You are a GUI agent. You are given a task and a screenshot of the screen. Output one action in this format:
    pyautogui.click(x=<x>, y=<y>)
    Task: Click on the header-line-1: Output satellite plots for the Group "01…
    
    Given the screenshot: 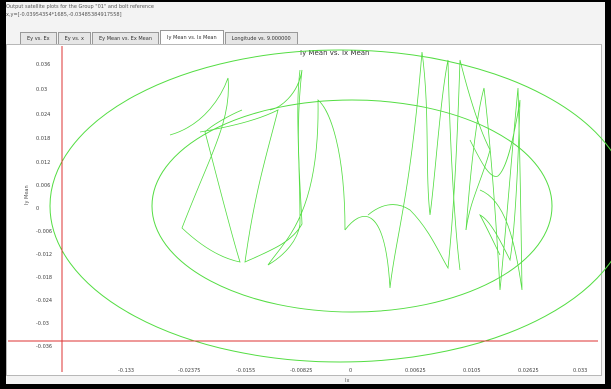 What is the action you would take?
    pyautogui.click(x=80, y=7)
    